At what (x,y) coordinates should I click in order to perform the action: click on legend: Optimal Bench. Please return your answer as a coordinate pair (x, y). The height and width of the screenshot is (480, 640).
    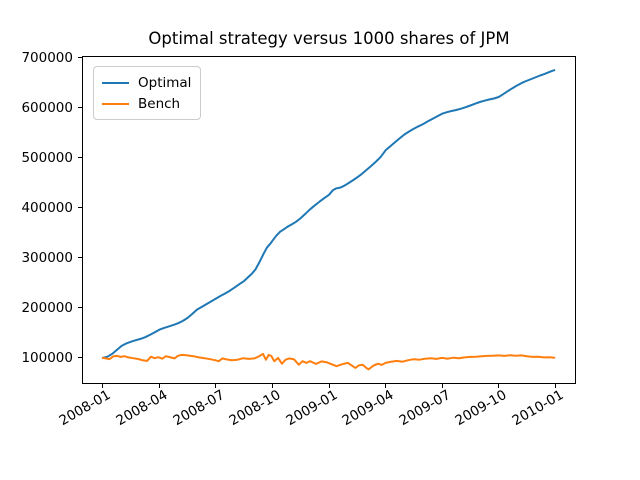
    Looking at the image, I should click on (147, 93).